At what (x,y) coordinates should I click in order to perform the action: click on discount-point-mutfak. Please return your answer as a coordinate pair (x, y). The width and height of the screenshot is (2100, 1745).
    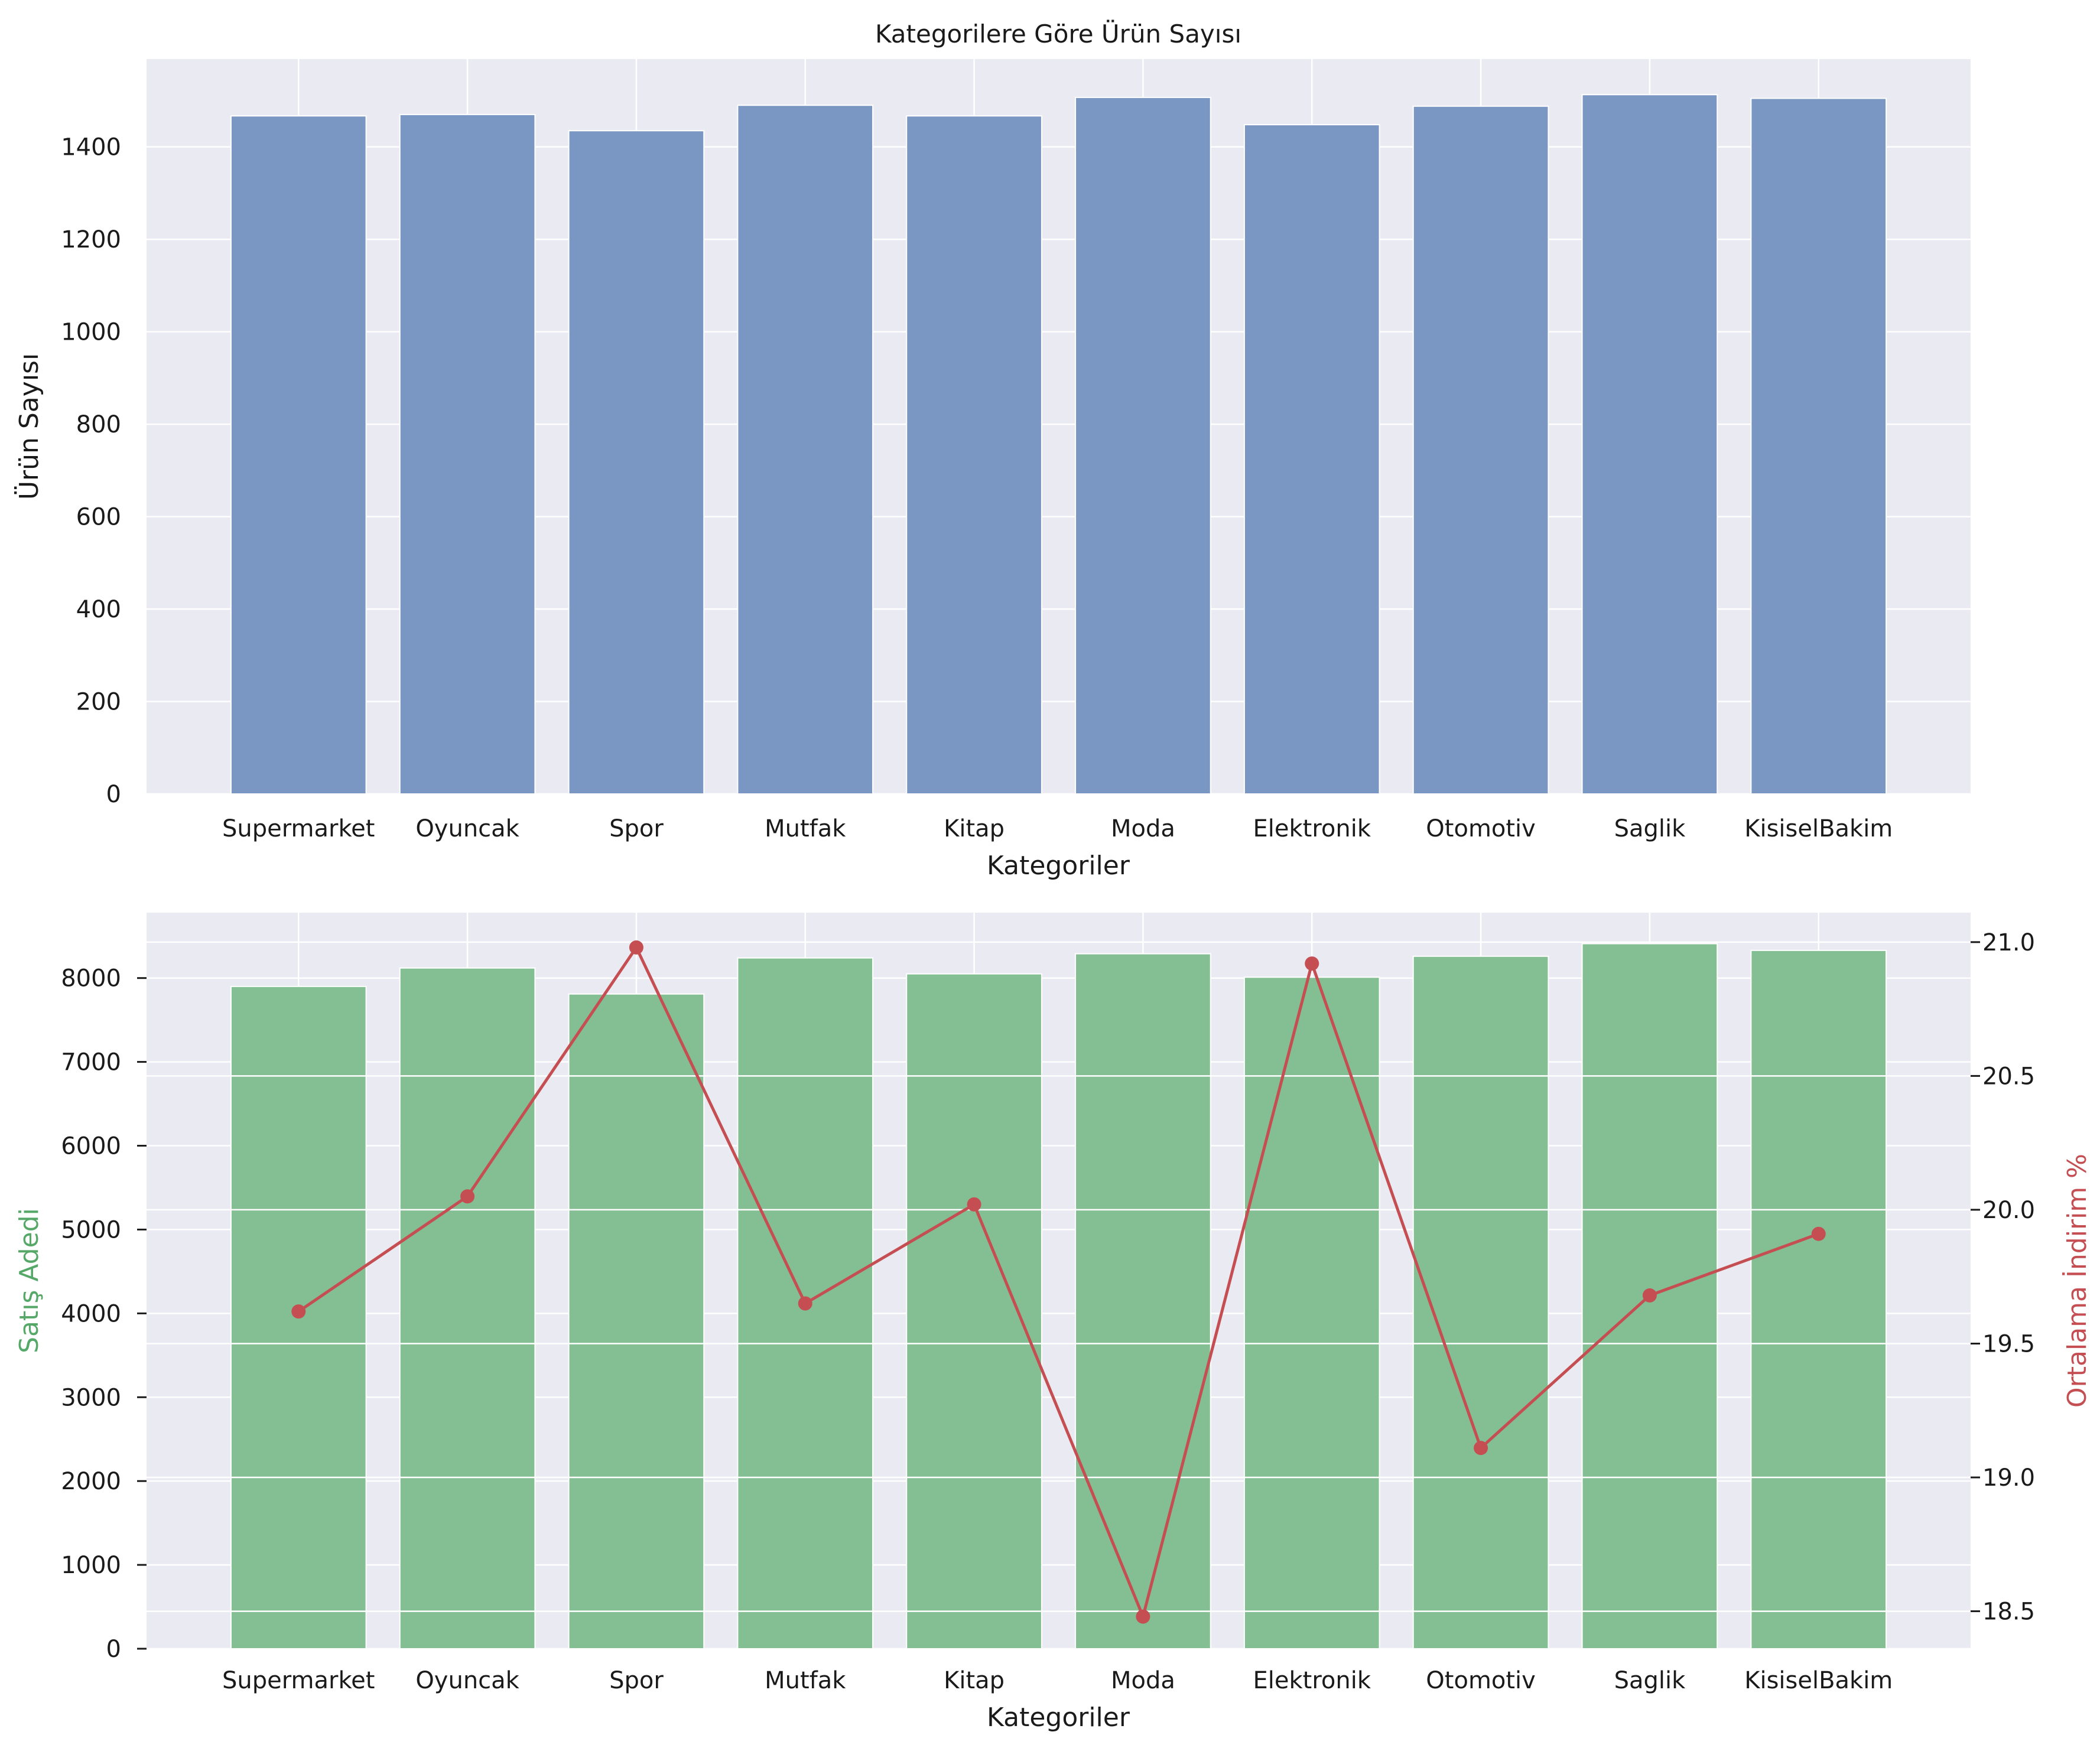
    Looking at the image, I should click on (805, 1303).